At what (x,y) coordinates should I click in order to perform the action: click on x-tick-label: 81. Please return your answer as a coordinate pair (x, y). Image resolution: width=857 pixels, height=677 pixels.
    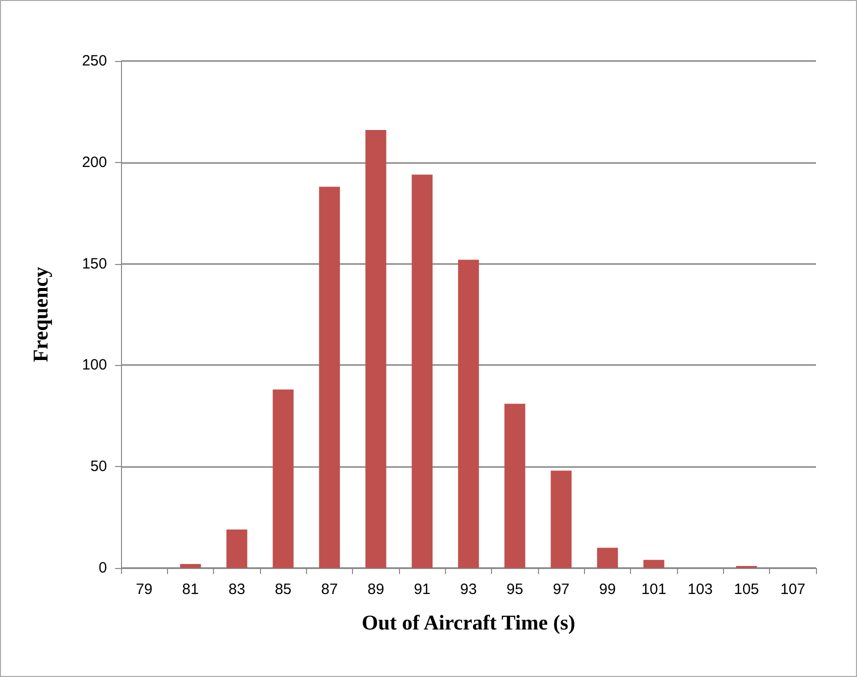
    Looking at the image, I should click on (190, 589).